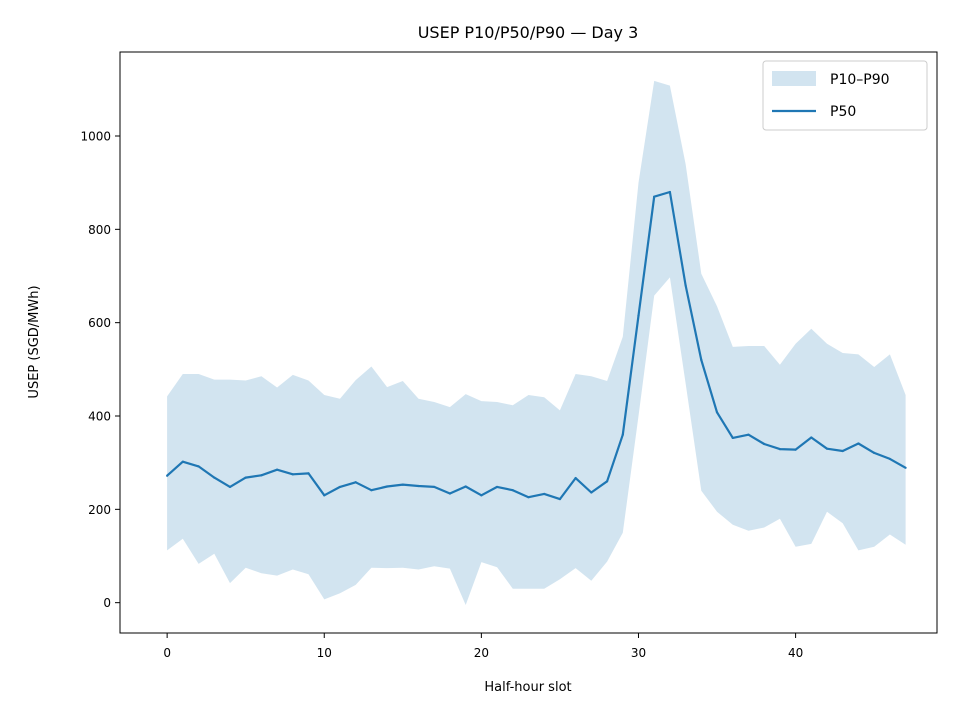  Describe the element at coordinates (843, 112) in the screenshot. I see `legend-line-label: P50` at that location.